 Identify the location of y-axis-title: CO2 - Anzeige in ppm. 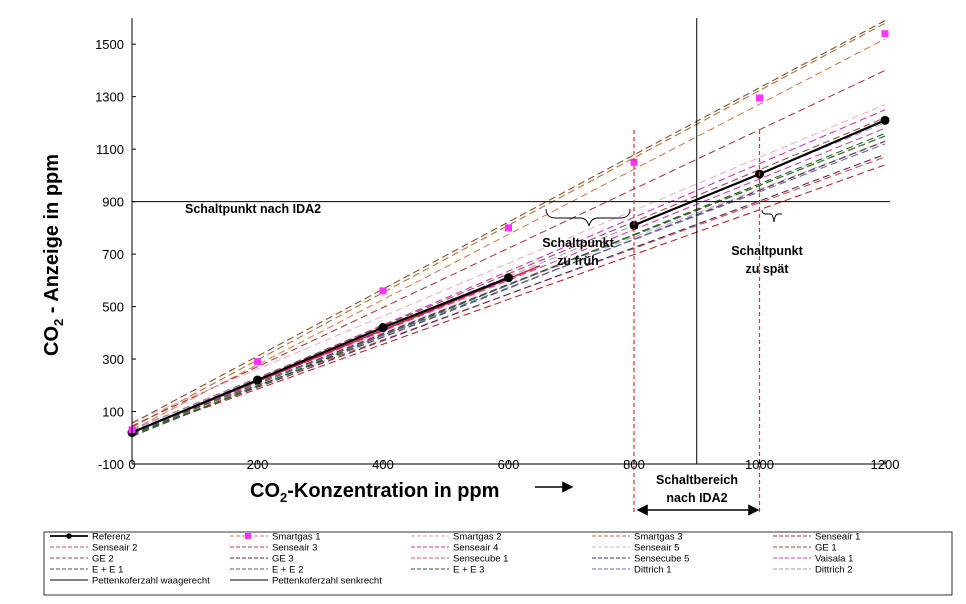
(53, 255).